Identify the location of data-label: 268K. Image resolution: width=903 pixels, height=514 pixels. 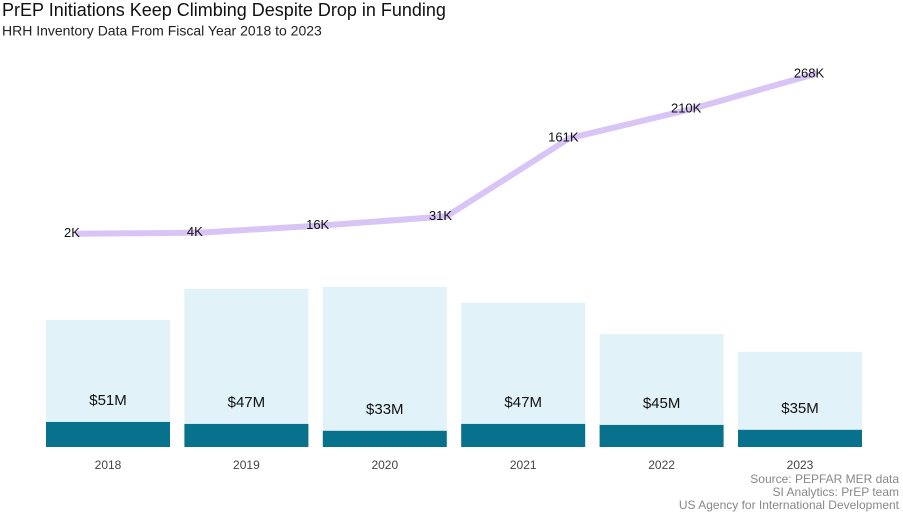
(809, 72).